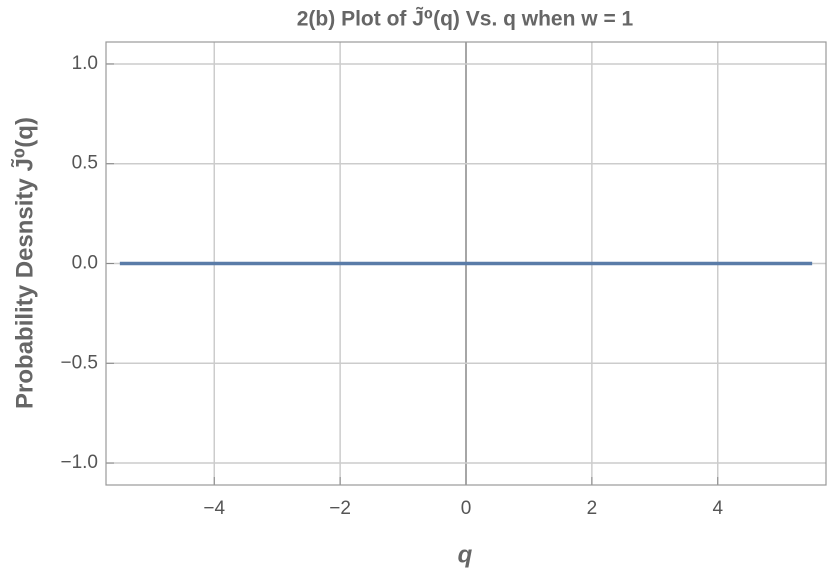  I want to click on chart-title: 2(b) Plot of J̃⁰(q) Vs. q when w = 1, so click(465, 19).